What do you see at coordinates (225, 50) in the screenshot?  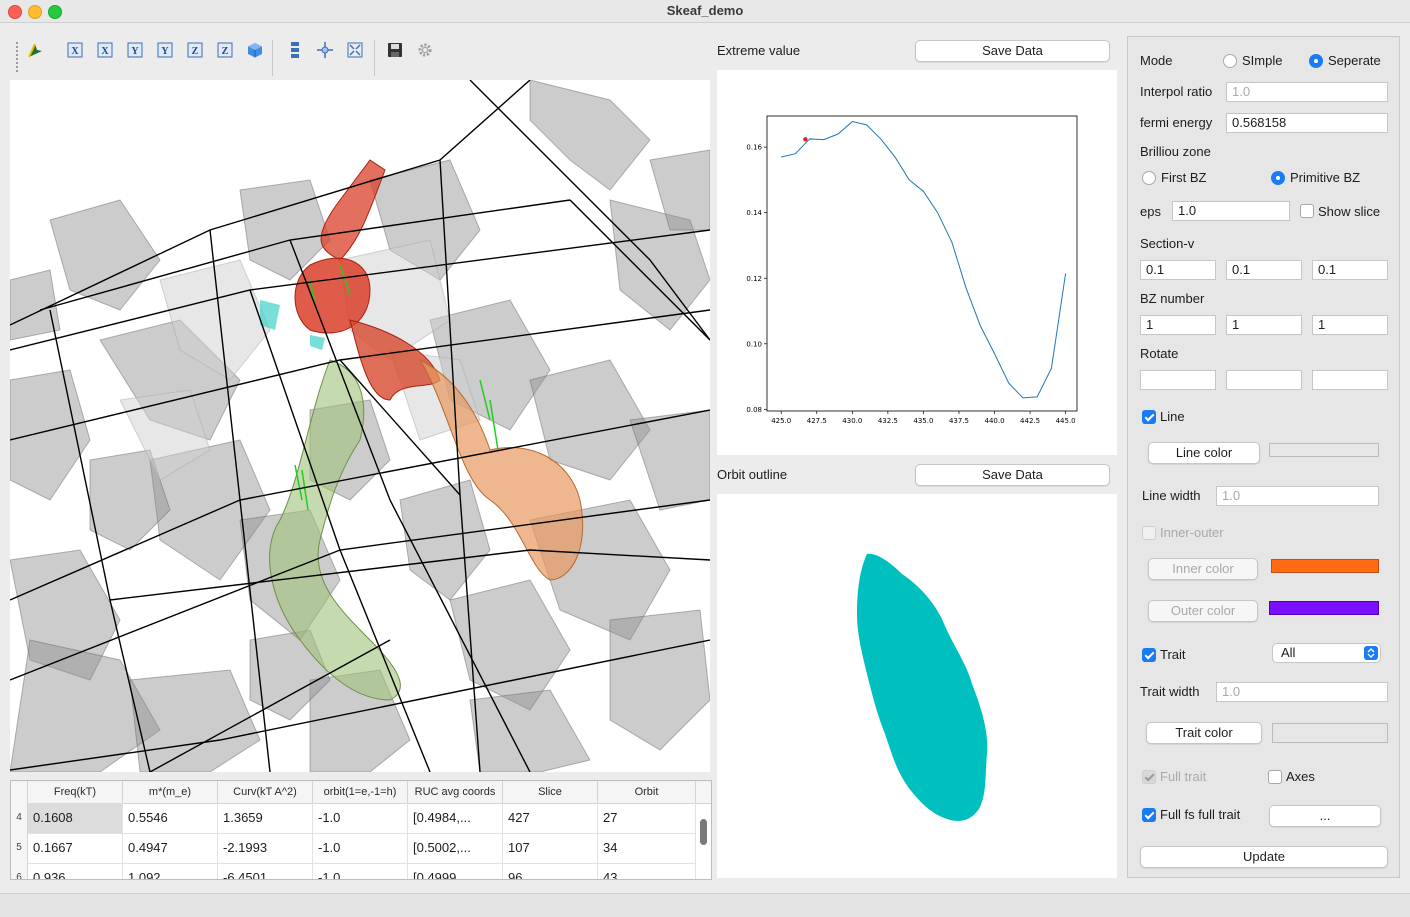 I see `z-axis-reverse-icon: Z` at bounding box center [225, 50].